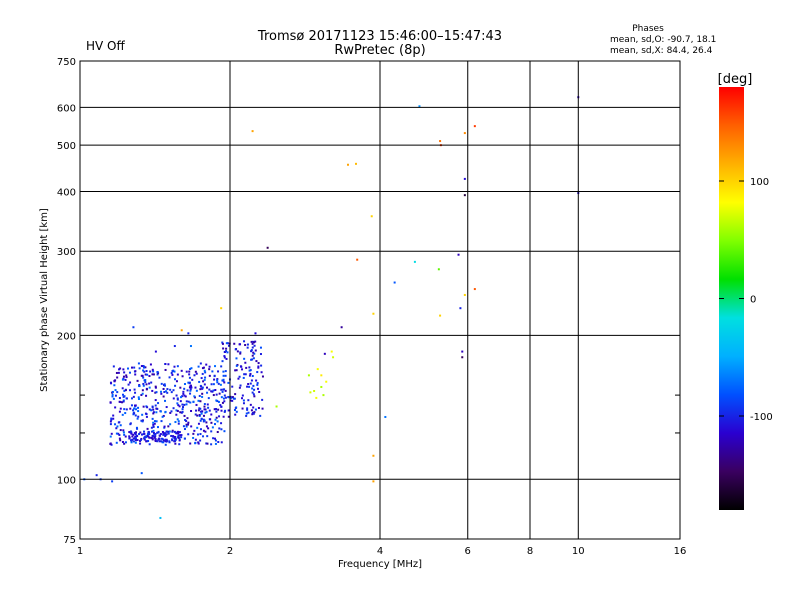 The height and width of the screenshot is (600, 800). Describe the element at coordinates (382, 551) in the screenshot. I see `x-axis-ticks: 1 2 4 6 8 10 16` at that location.